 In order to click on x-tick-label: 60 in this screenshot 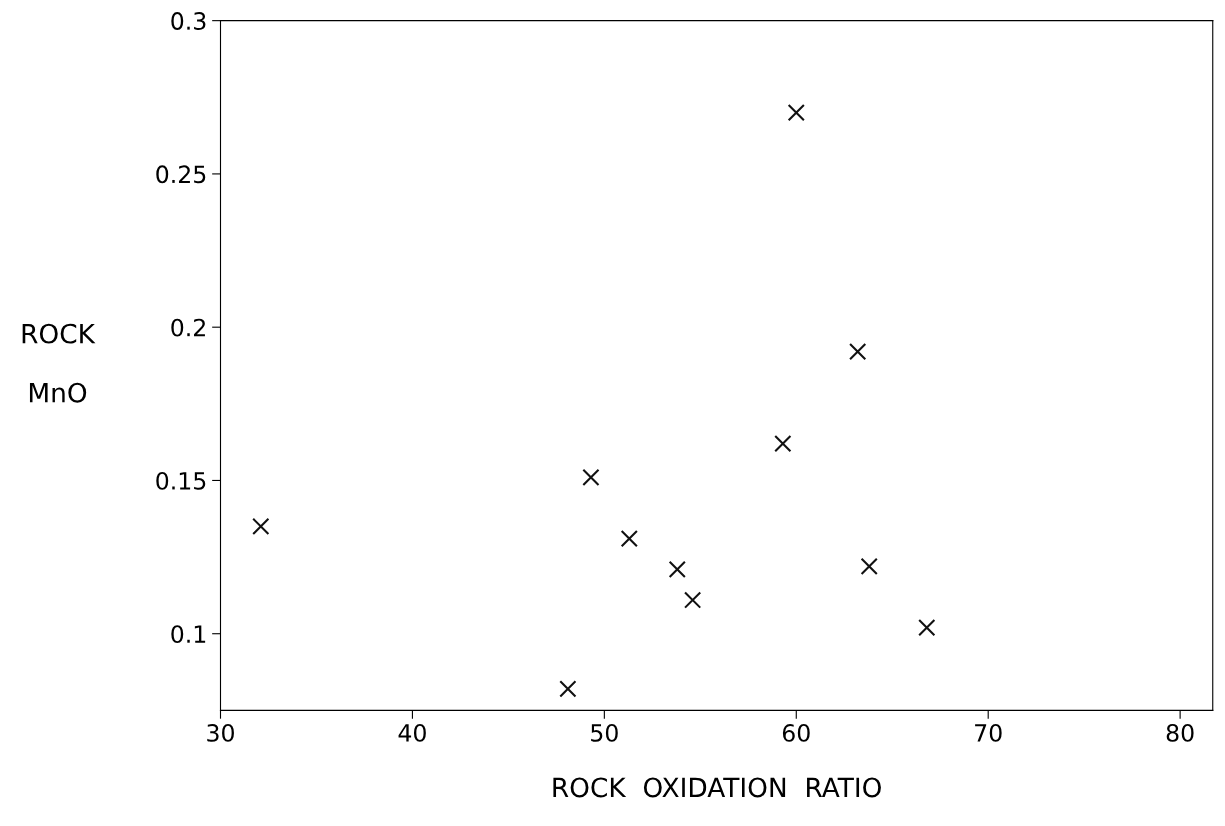, I will do `click(796, 732)`.